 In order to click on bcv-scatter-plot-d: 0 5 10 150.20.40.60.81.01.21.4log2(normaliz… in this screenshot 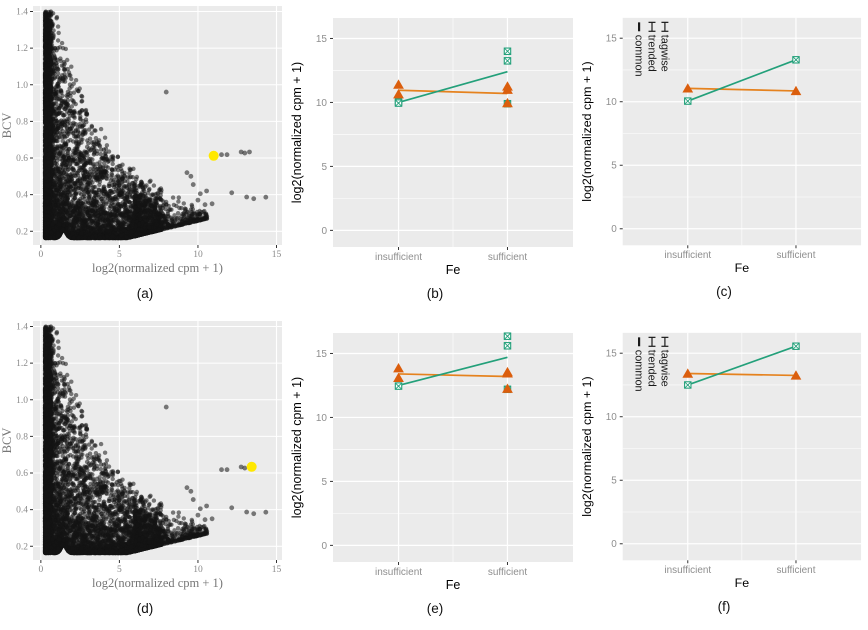, I will do `click(141, 455)`.